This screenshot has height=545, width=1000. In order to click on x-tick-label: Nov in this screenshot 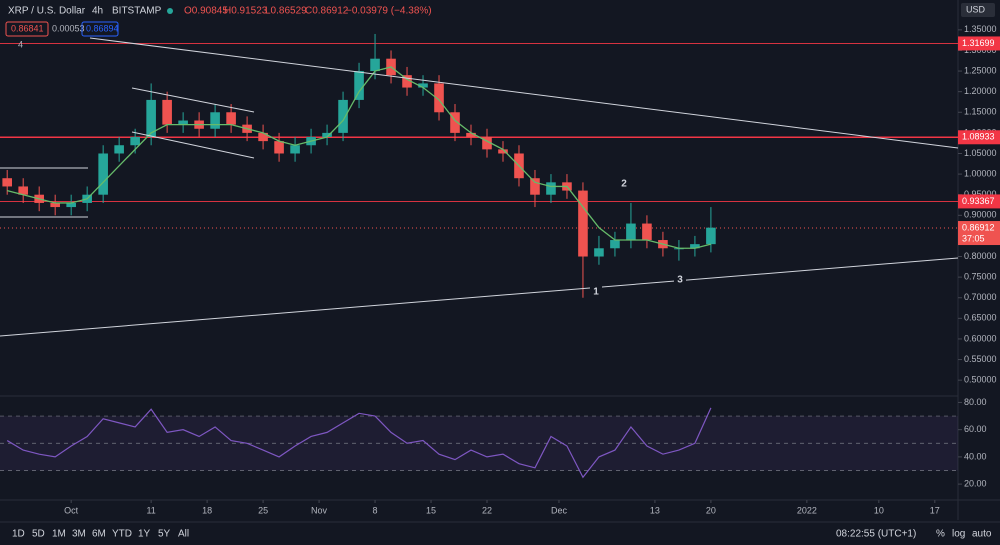, I will do `click(319, 510)`.